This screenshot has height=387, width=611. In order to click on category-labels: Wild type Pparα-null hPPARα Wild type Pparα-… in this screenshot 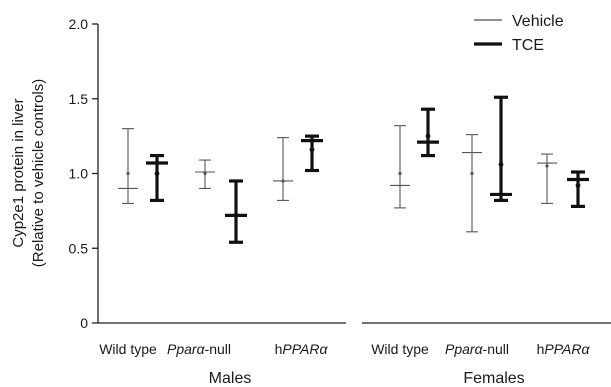, I will do `click(344, 349)`.